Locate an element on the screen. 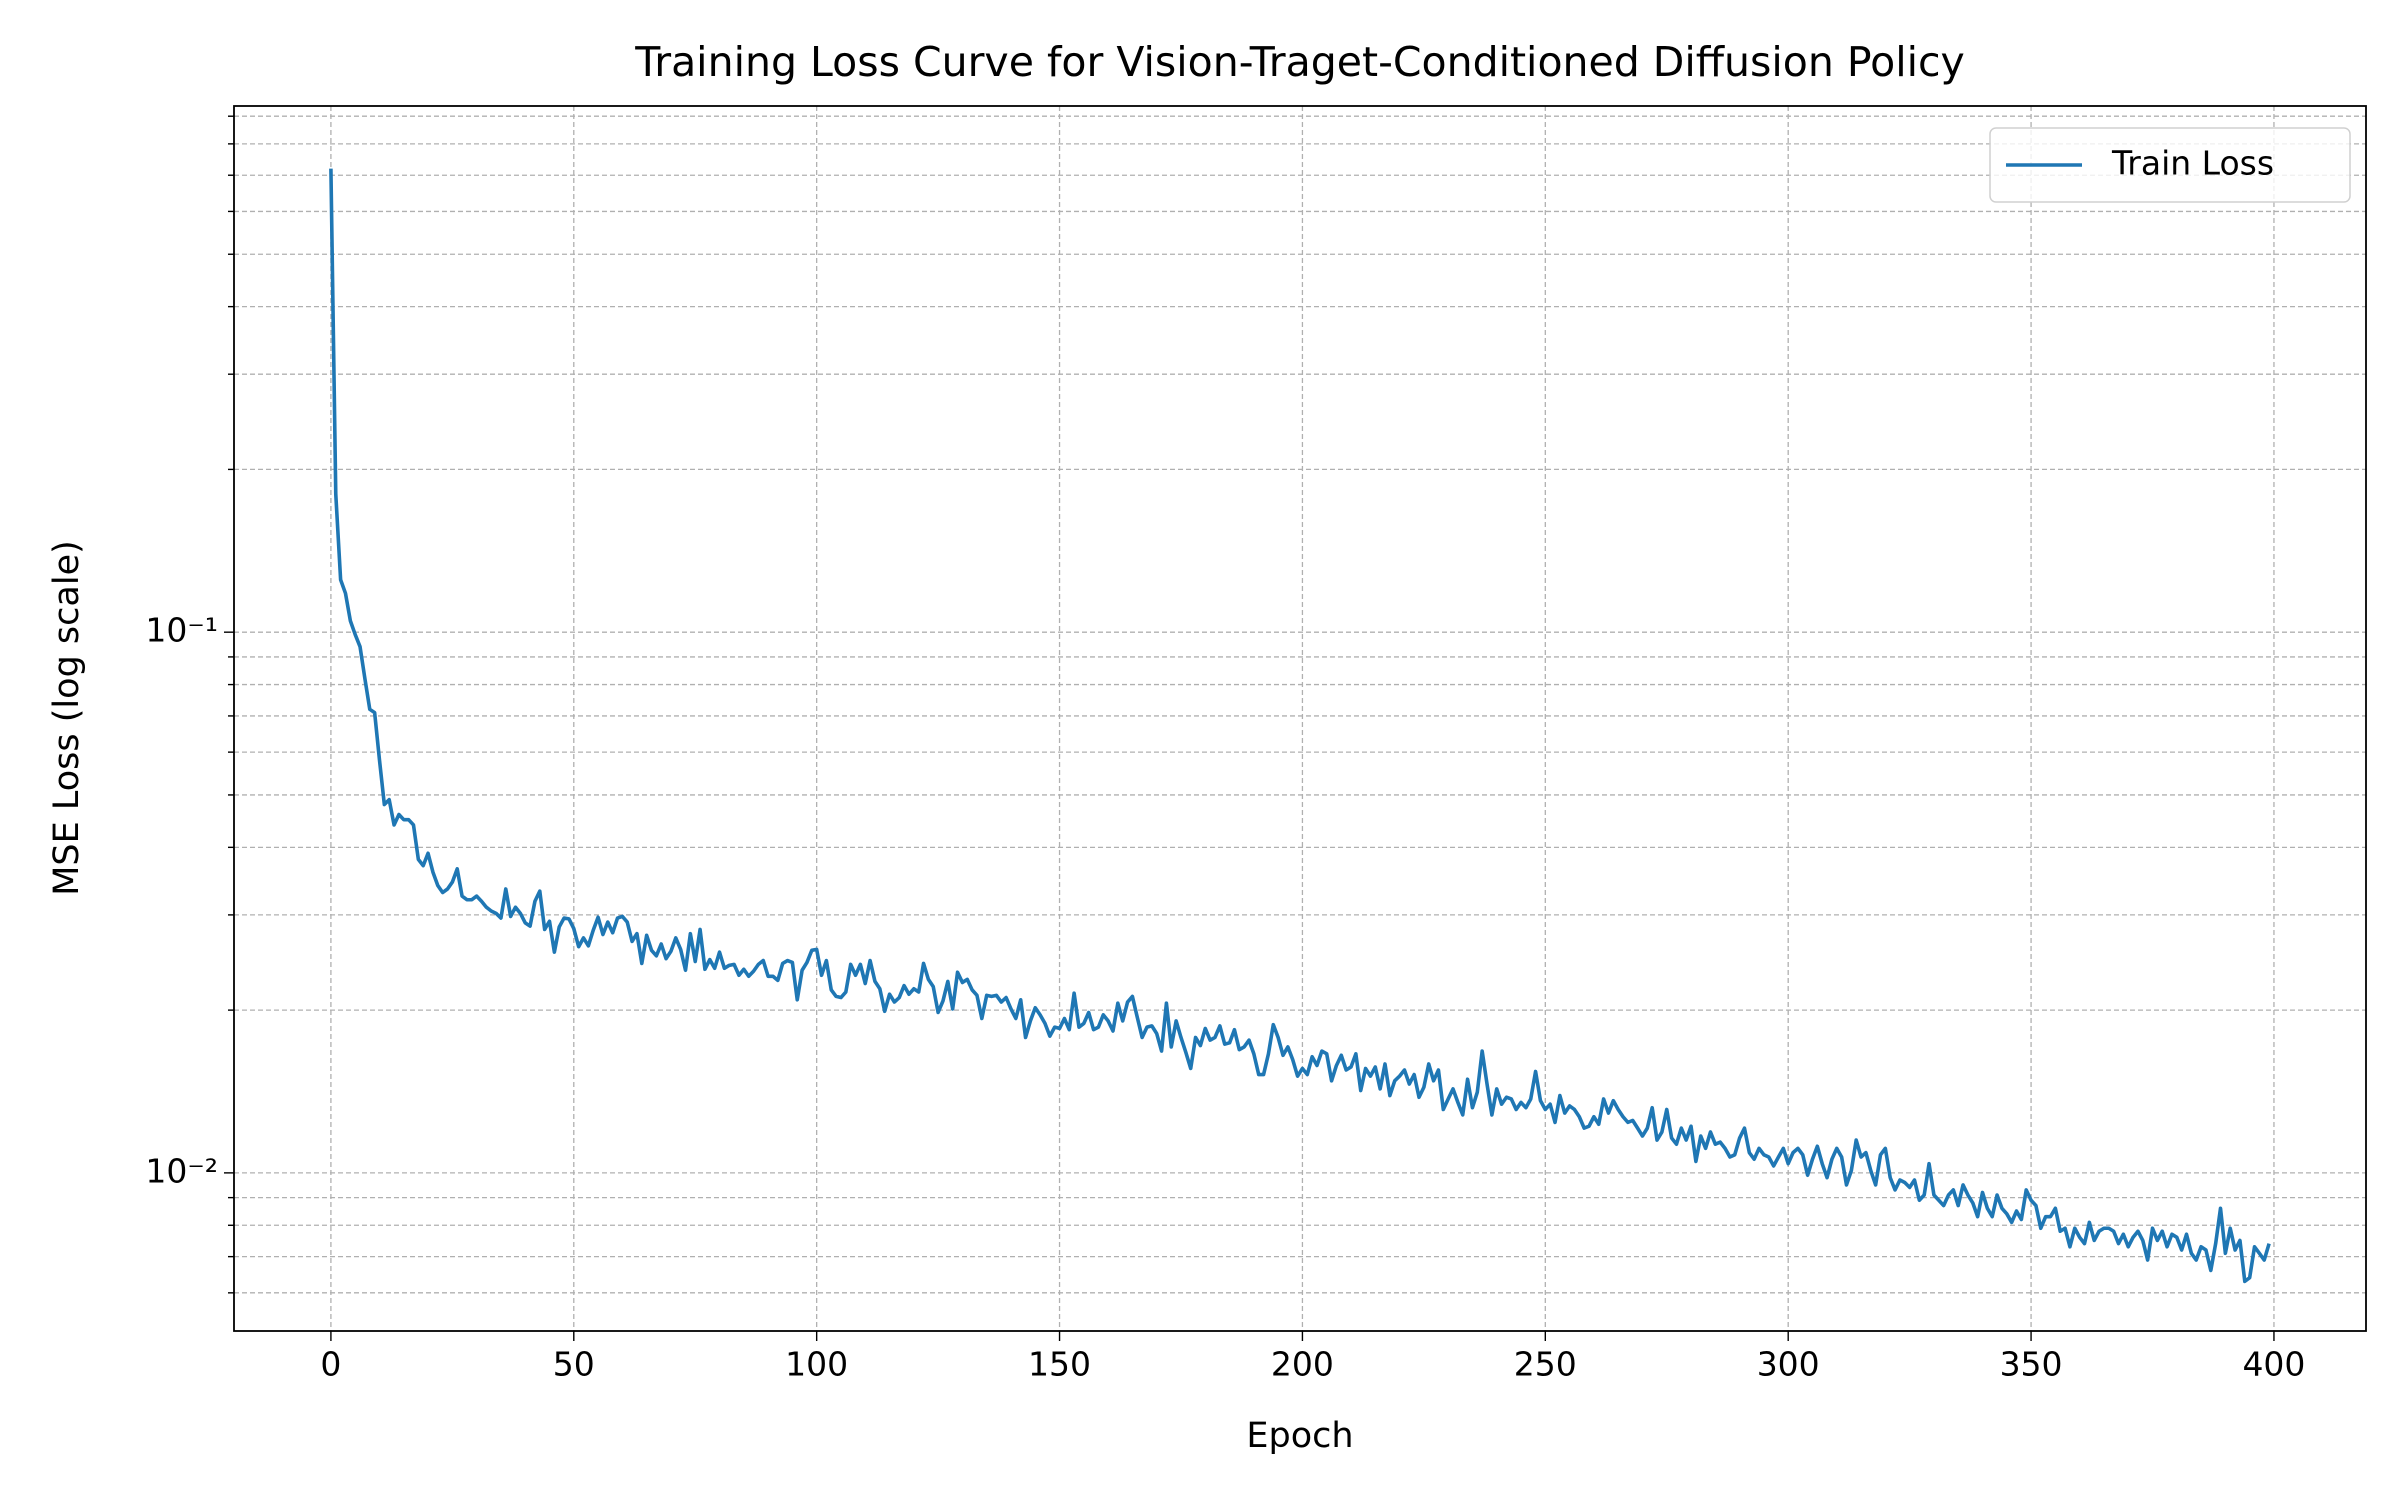 The width and height of the screenshot is (2400, 1500). x-tick-label: 300 is located at coordinates (1788, 1364).